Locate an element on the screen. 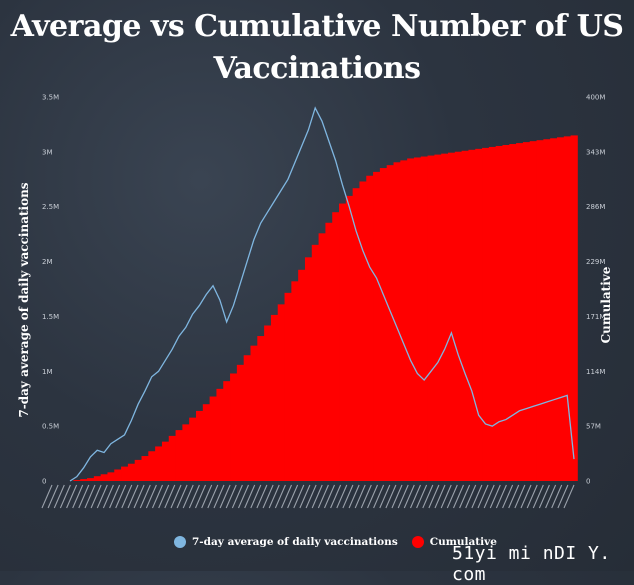 The width and height of the screenshot is (634, 585). right-tick-label: 286M is located at coordinates (595, 207).